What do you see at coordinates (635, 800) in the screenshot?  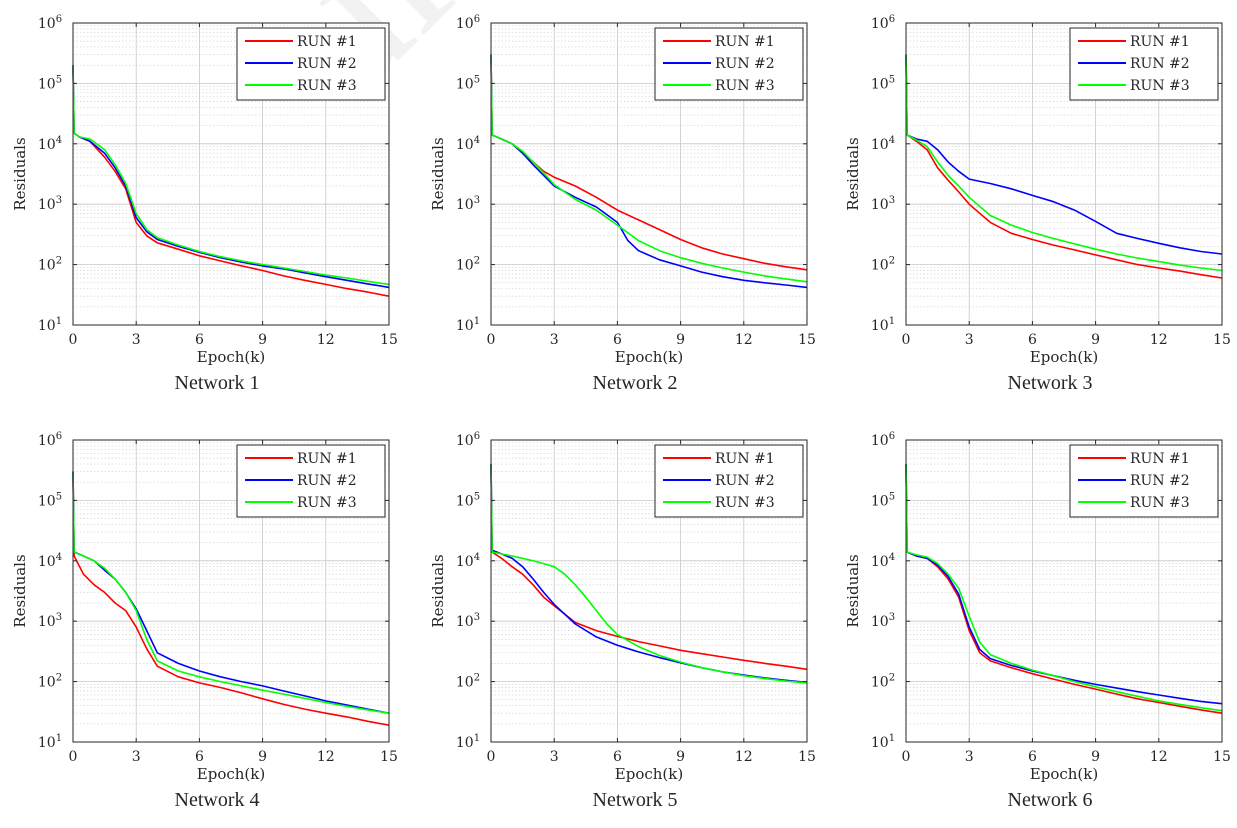 I see `panel-caption: Network 5` at bounding box center [635, 800].